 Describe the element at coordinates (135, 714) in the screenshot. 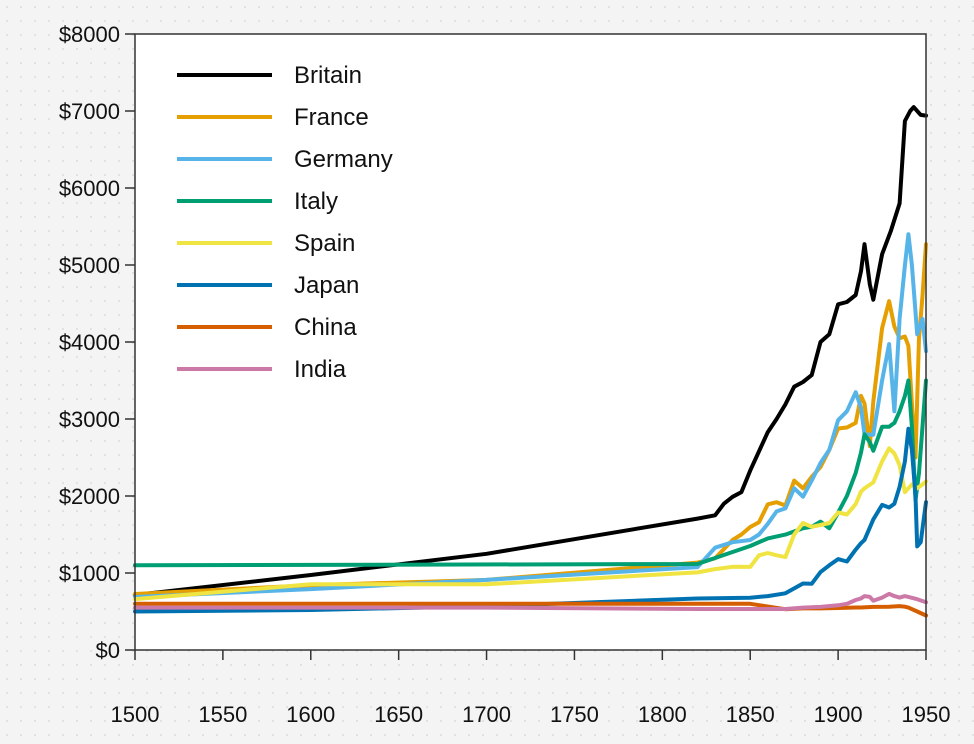

I see `x-tick-label: 1500` at that location.